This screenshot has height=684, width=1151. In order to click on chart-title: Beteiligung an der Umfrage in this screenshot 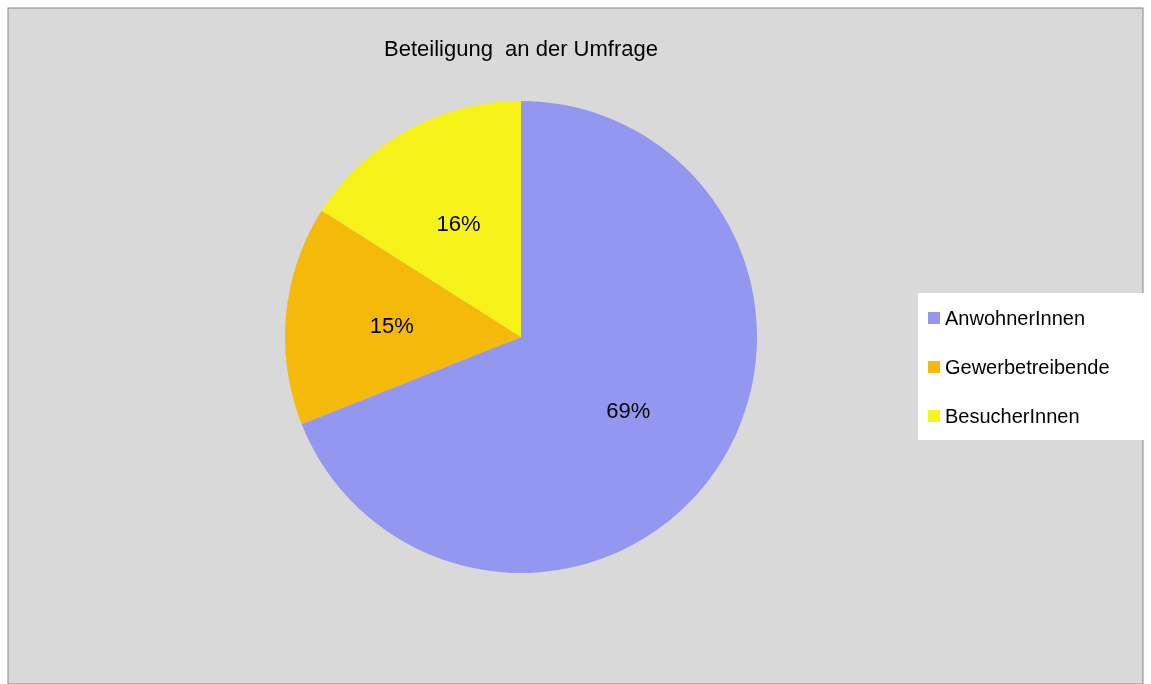, I will do `click(521, 48)`.